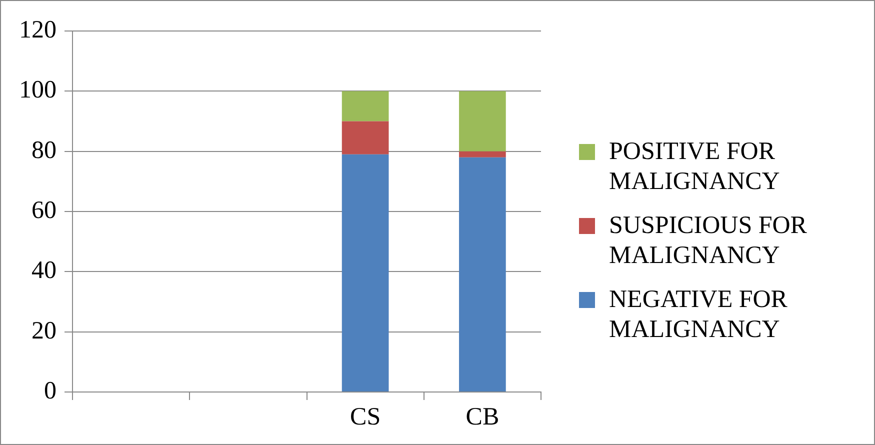 The image size is (875, 445). What do you see at coordinates (37, 90) in the screenshot?
I see `y-tick-label: 100` at bounding box center [37, 90].